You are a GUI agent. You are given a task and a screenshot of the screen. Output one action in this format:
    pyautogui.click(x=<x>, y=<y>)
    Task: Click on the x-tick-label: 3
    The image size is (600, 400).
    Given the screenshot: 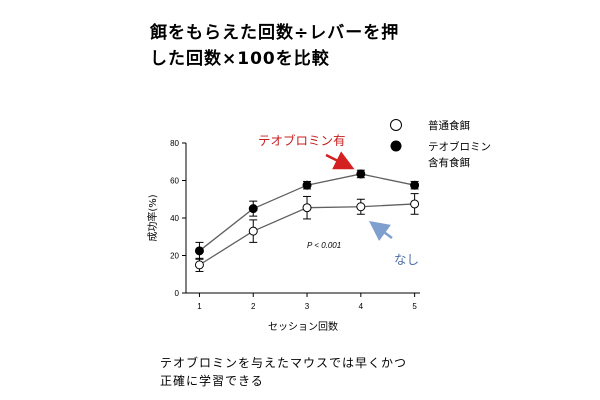 What is the action you would take?
    pyautogui.click(x=307, y=306)
    